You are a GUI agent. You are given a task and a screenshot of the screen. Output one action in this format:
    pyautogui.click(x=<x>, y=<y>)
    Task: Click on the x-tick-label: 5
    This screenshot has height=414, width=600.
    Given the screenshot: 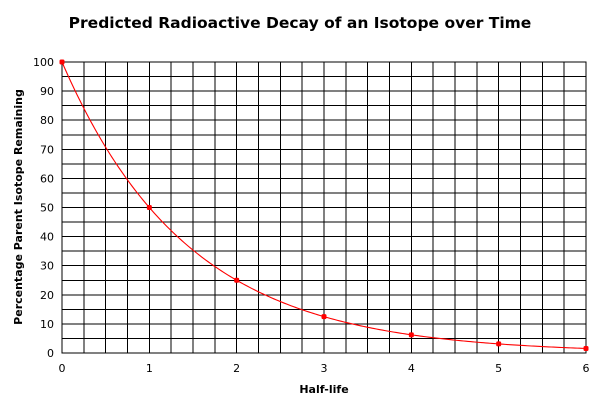 What is the action you would take?
    pyautogui.click(x=498, y=368)
    